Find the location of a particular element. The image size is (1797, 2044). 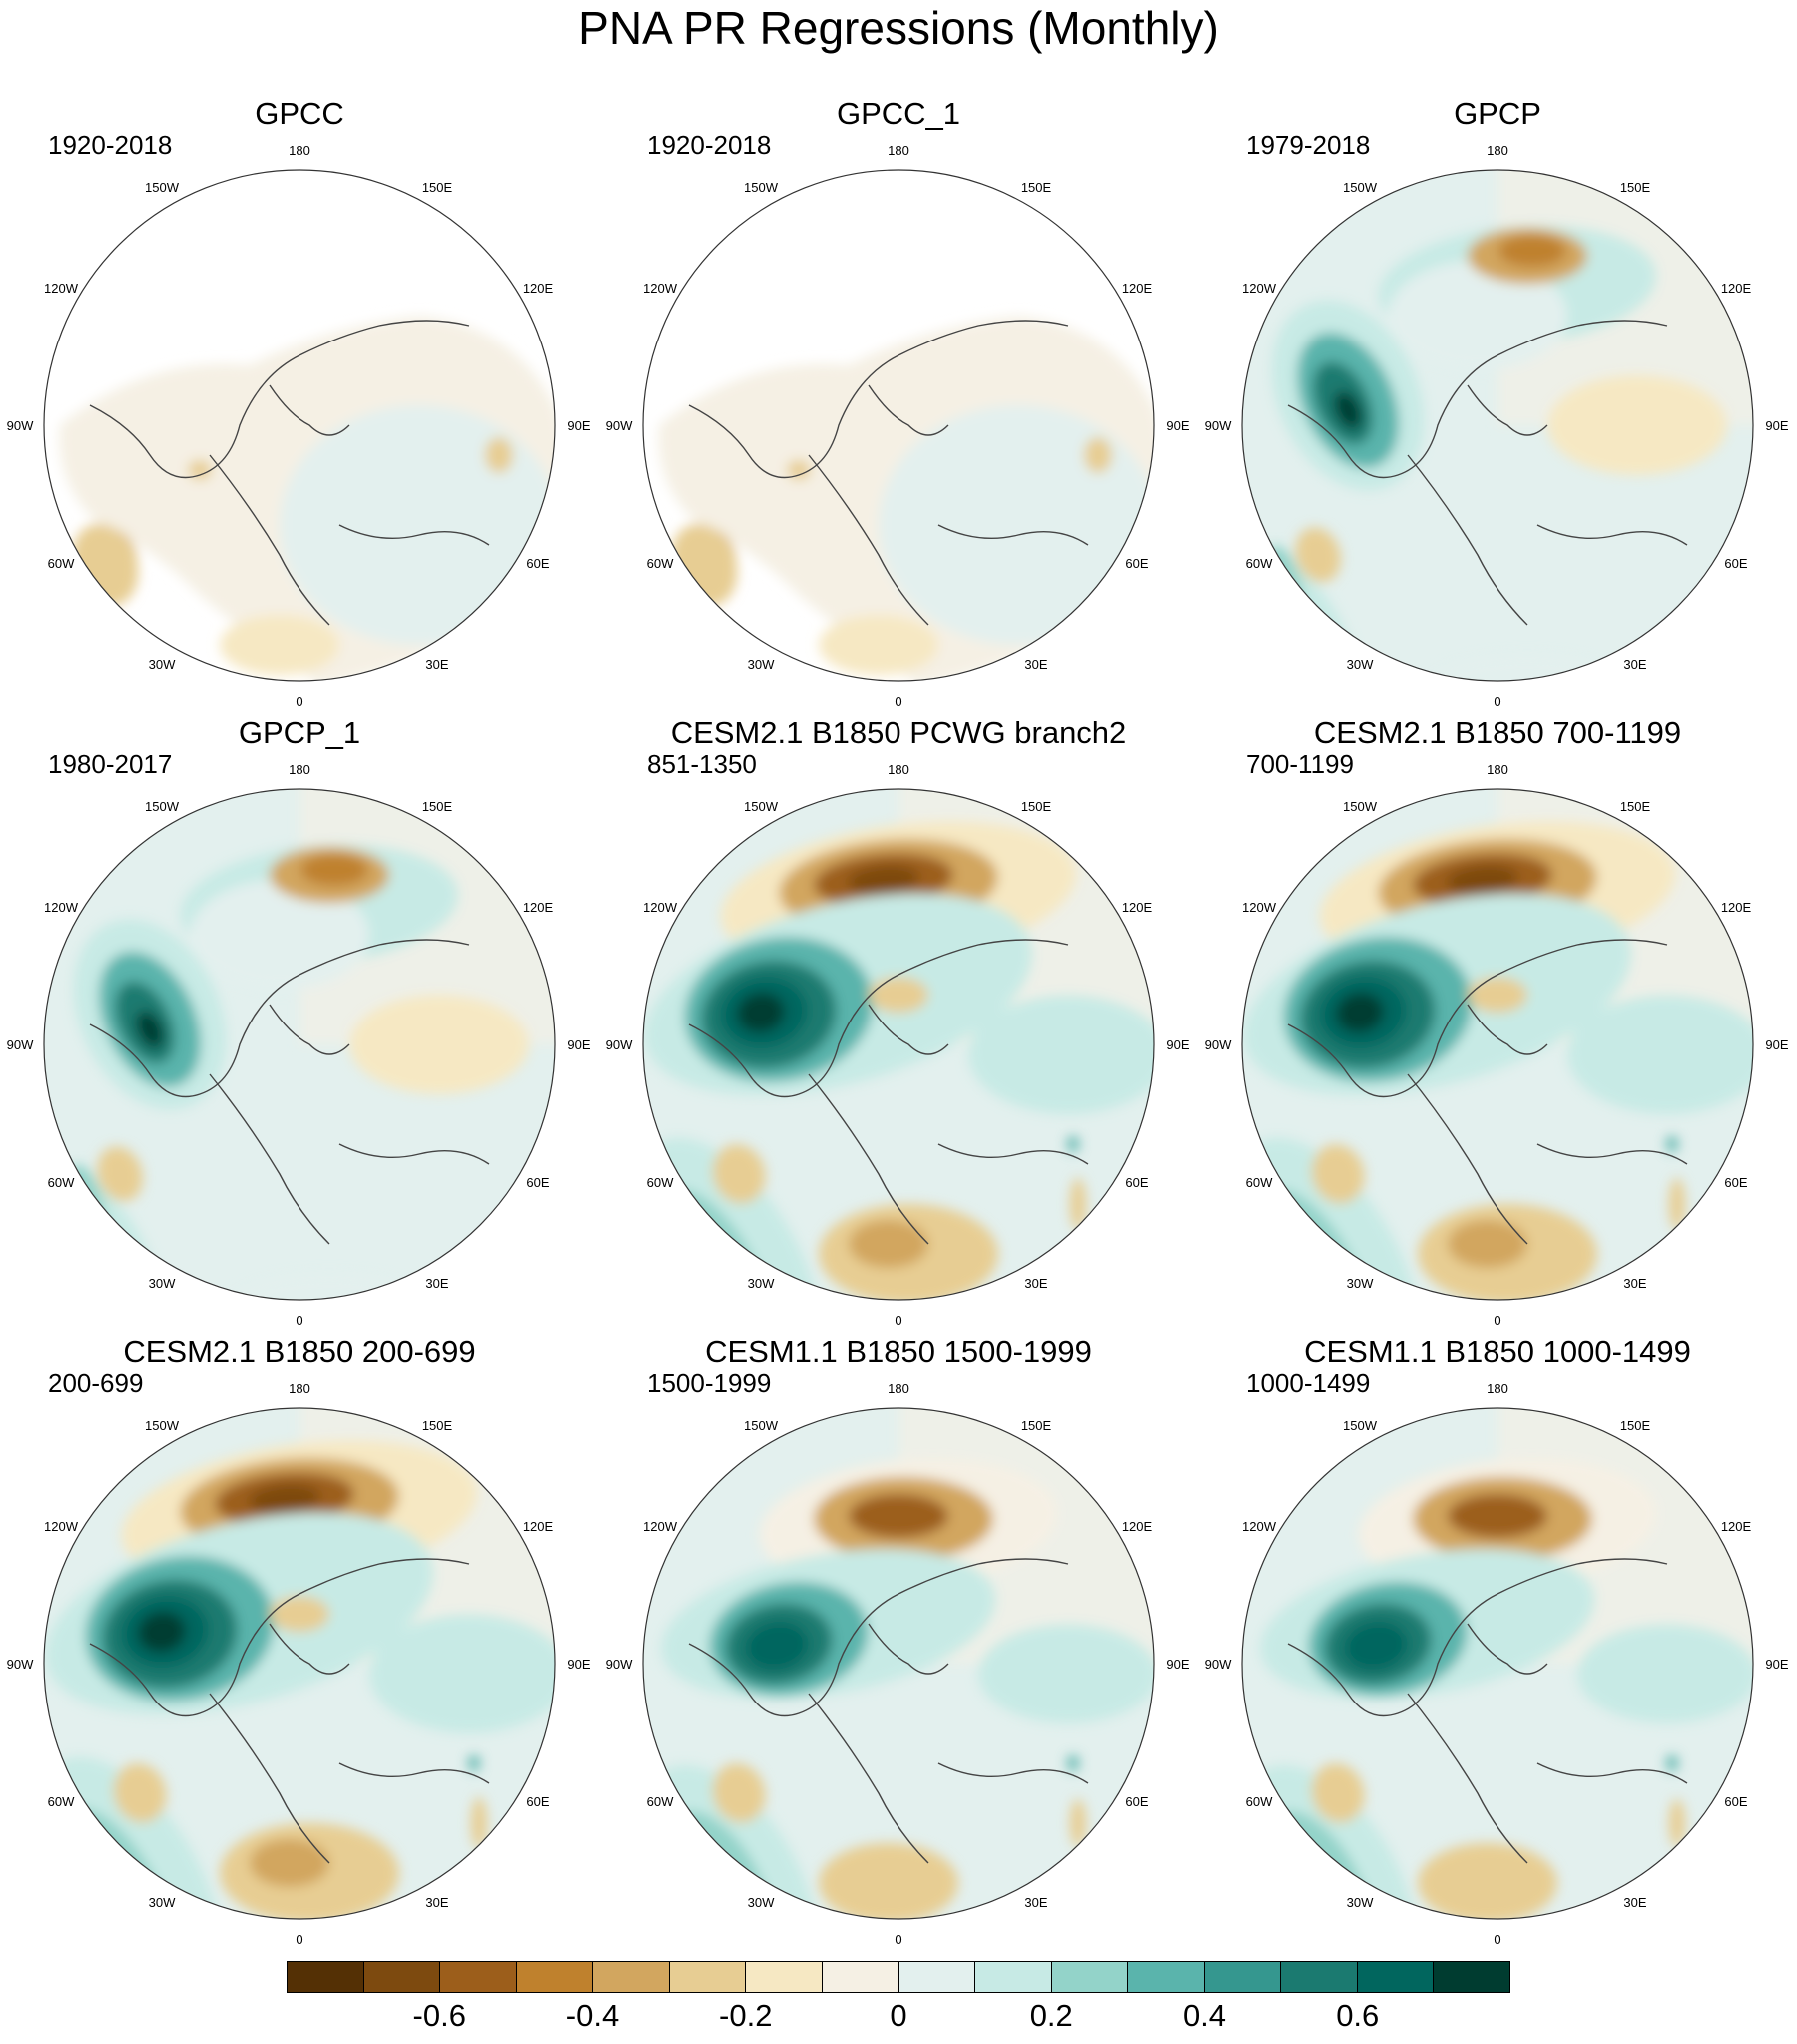

colorbar-tick-label: -0.6 is located at coordinates (439, 2015).